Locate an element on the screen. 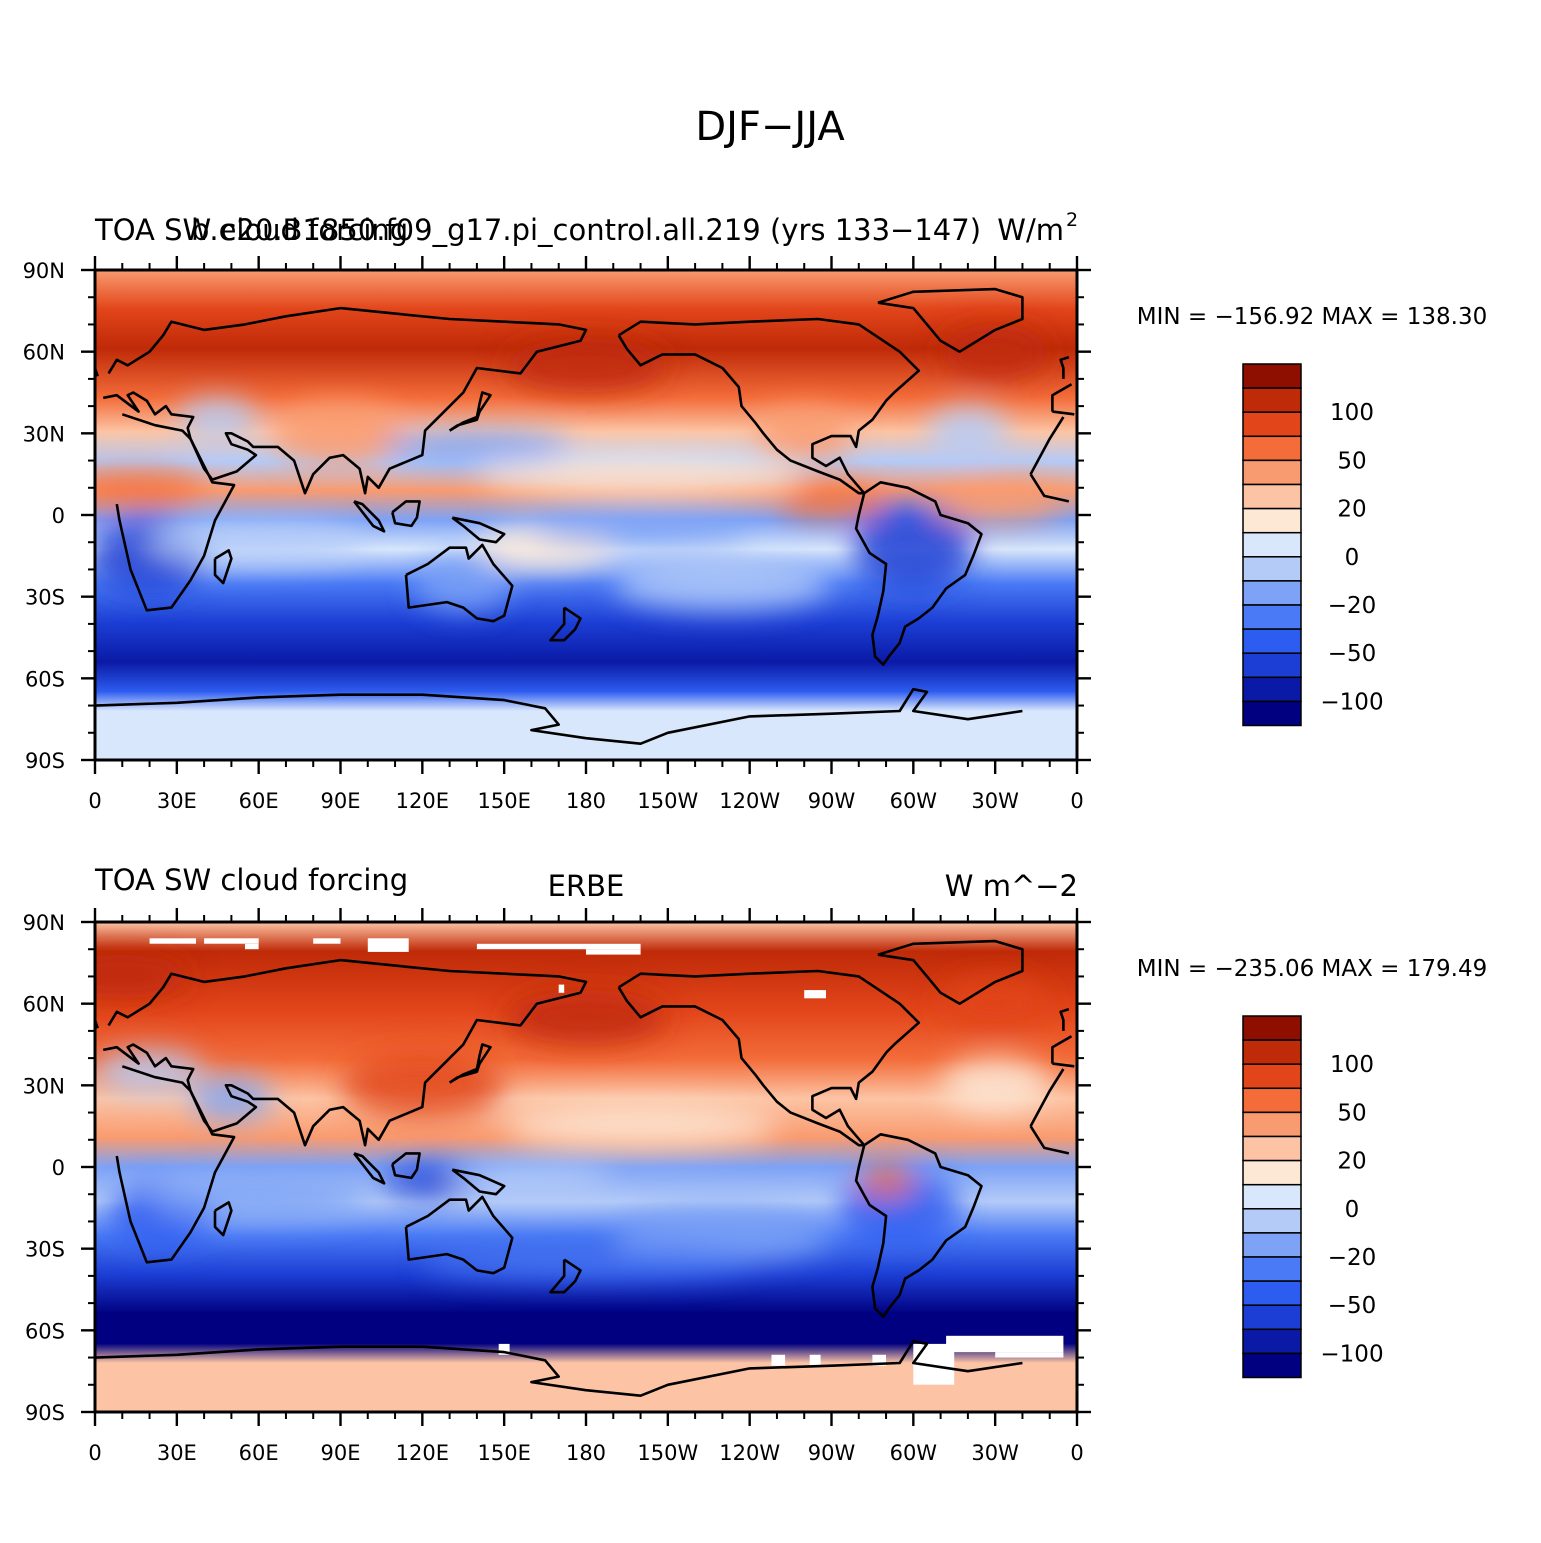  lat-tick-label: 30N is located at coordinates (44, 434).